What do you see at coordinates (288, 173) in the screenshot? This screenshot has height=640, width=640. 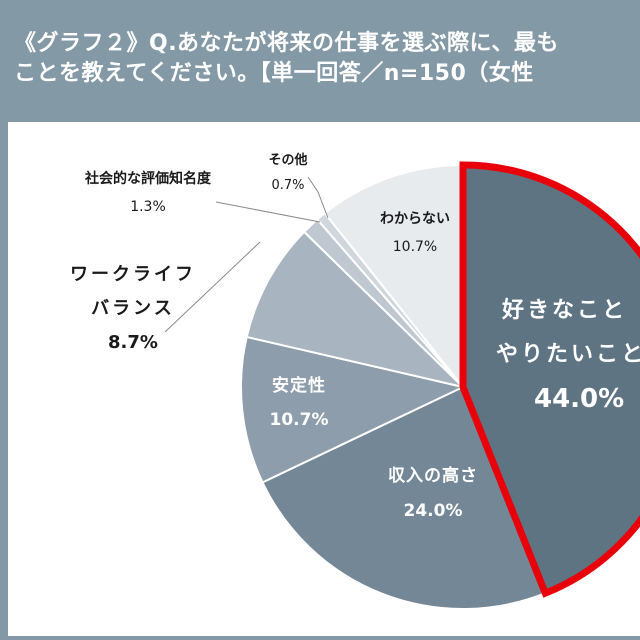 I see `label-other: その他 0.7%` at bounding box center [288, 173].